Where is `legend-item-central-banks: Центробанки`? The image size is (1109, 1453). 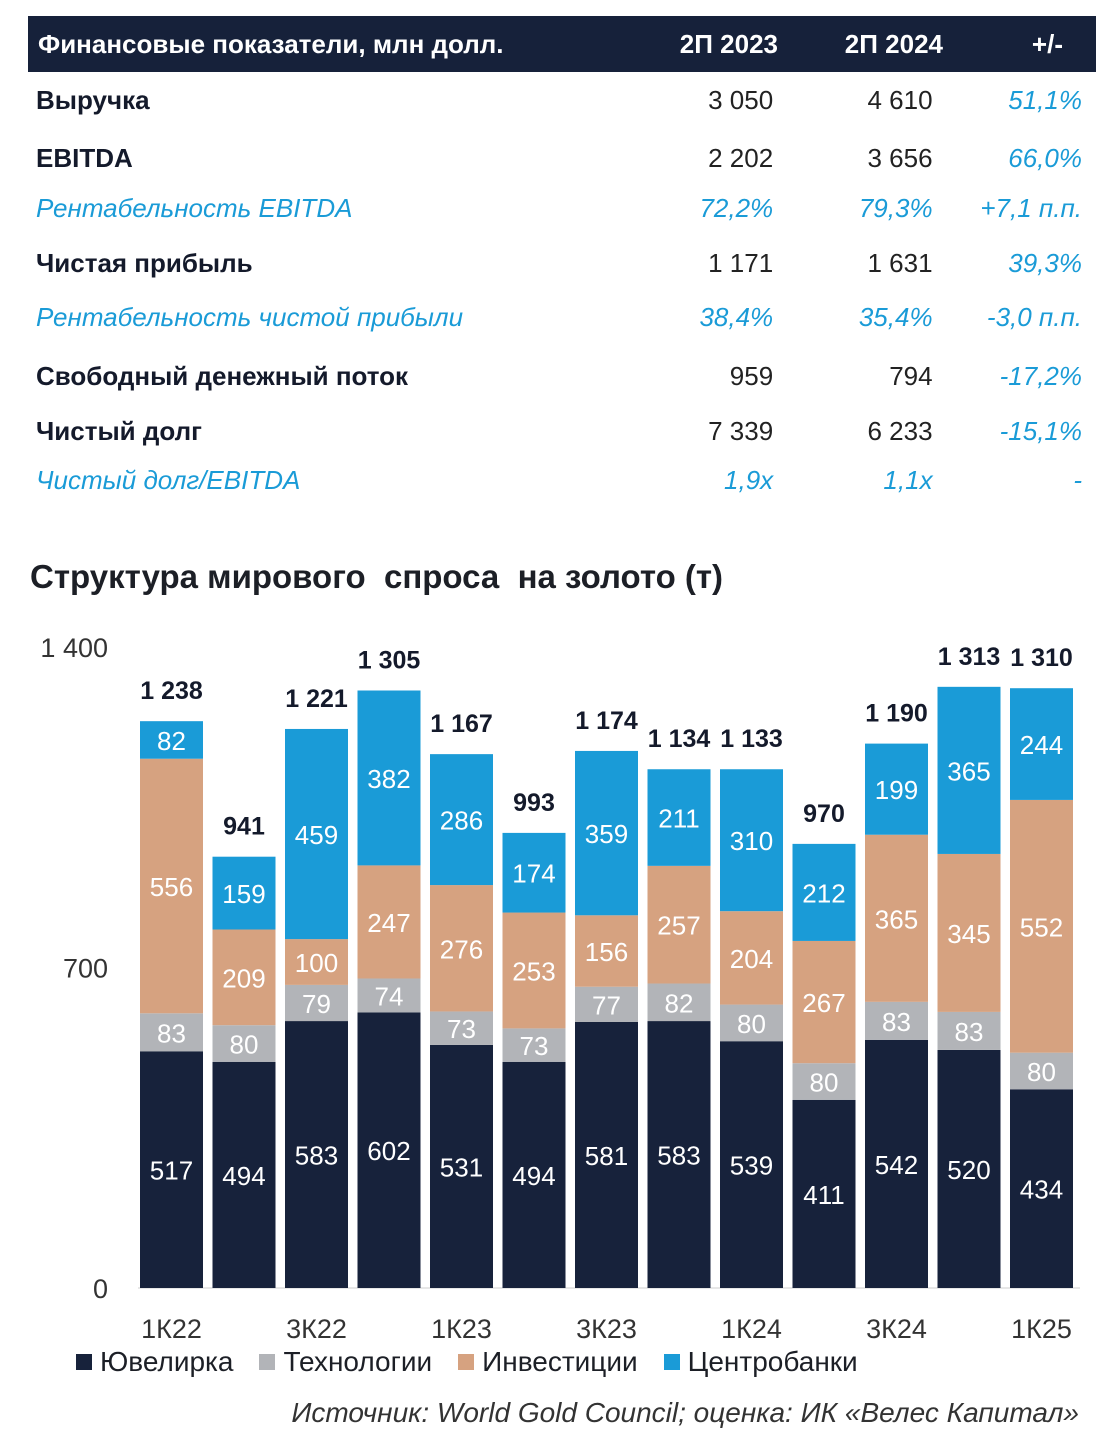 legend-item-central-banks: Центробанки is located at coordinates (760, 1362).